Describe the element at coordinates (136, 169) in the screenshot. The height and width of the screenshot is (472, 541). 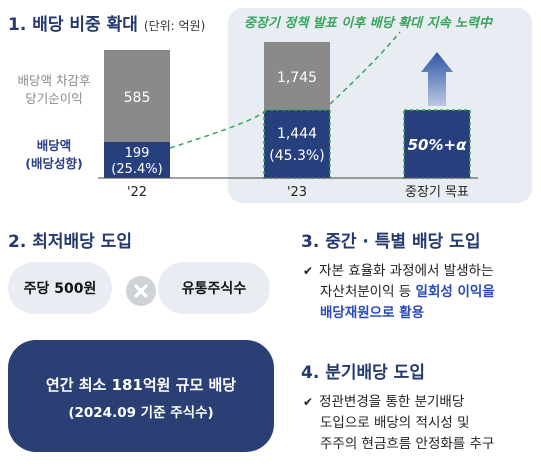
I see `label-payout-0: (25.4%)` at that location.